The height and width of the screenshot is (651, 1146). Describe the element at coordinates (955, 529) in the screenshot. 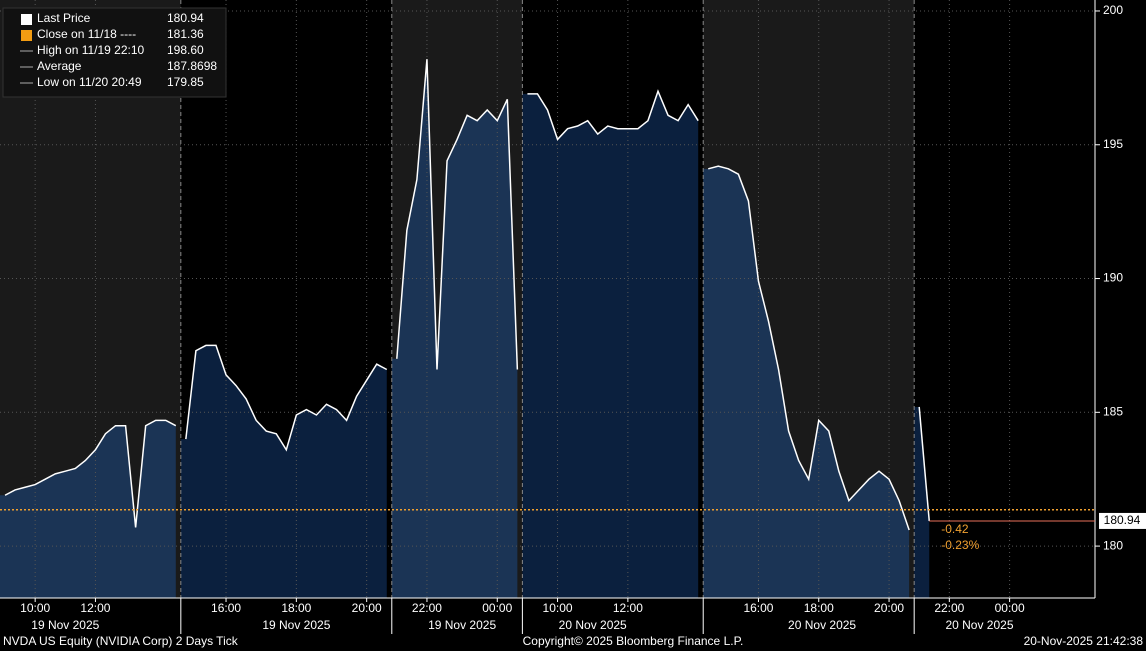

I see `change-annotation: -0.42` at that location.